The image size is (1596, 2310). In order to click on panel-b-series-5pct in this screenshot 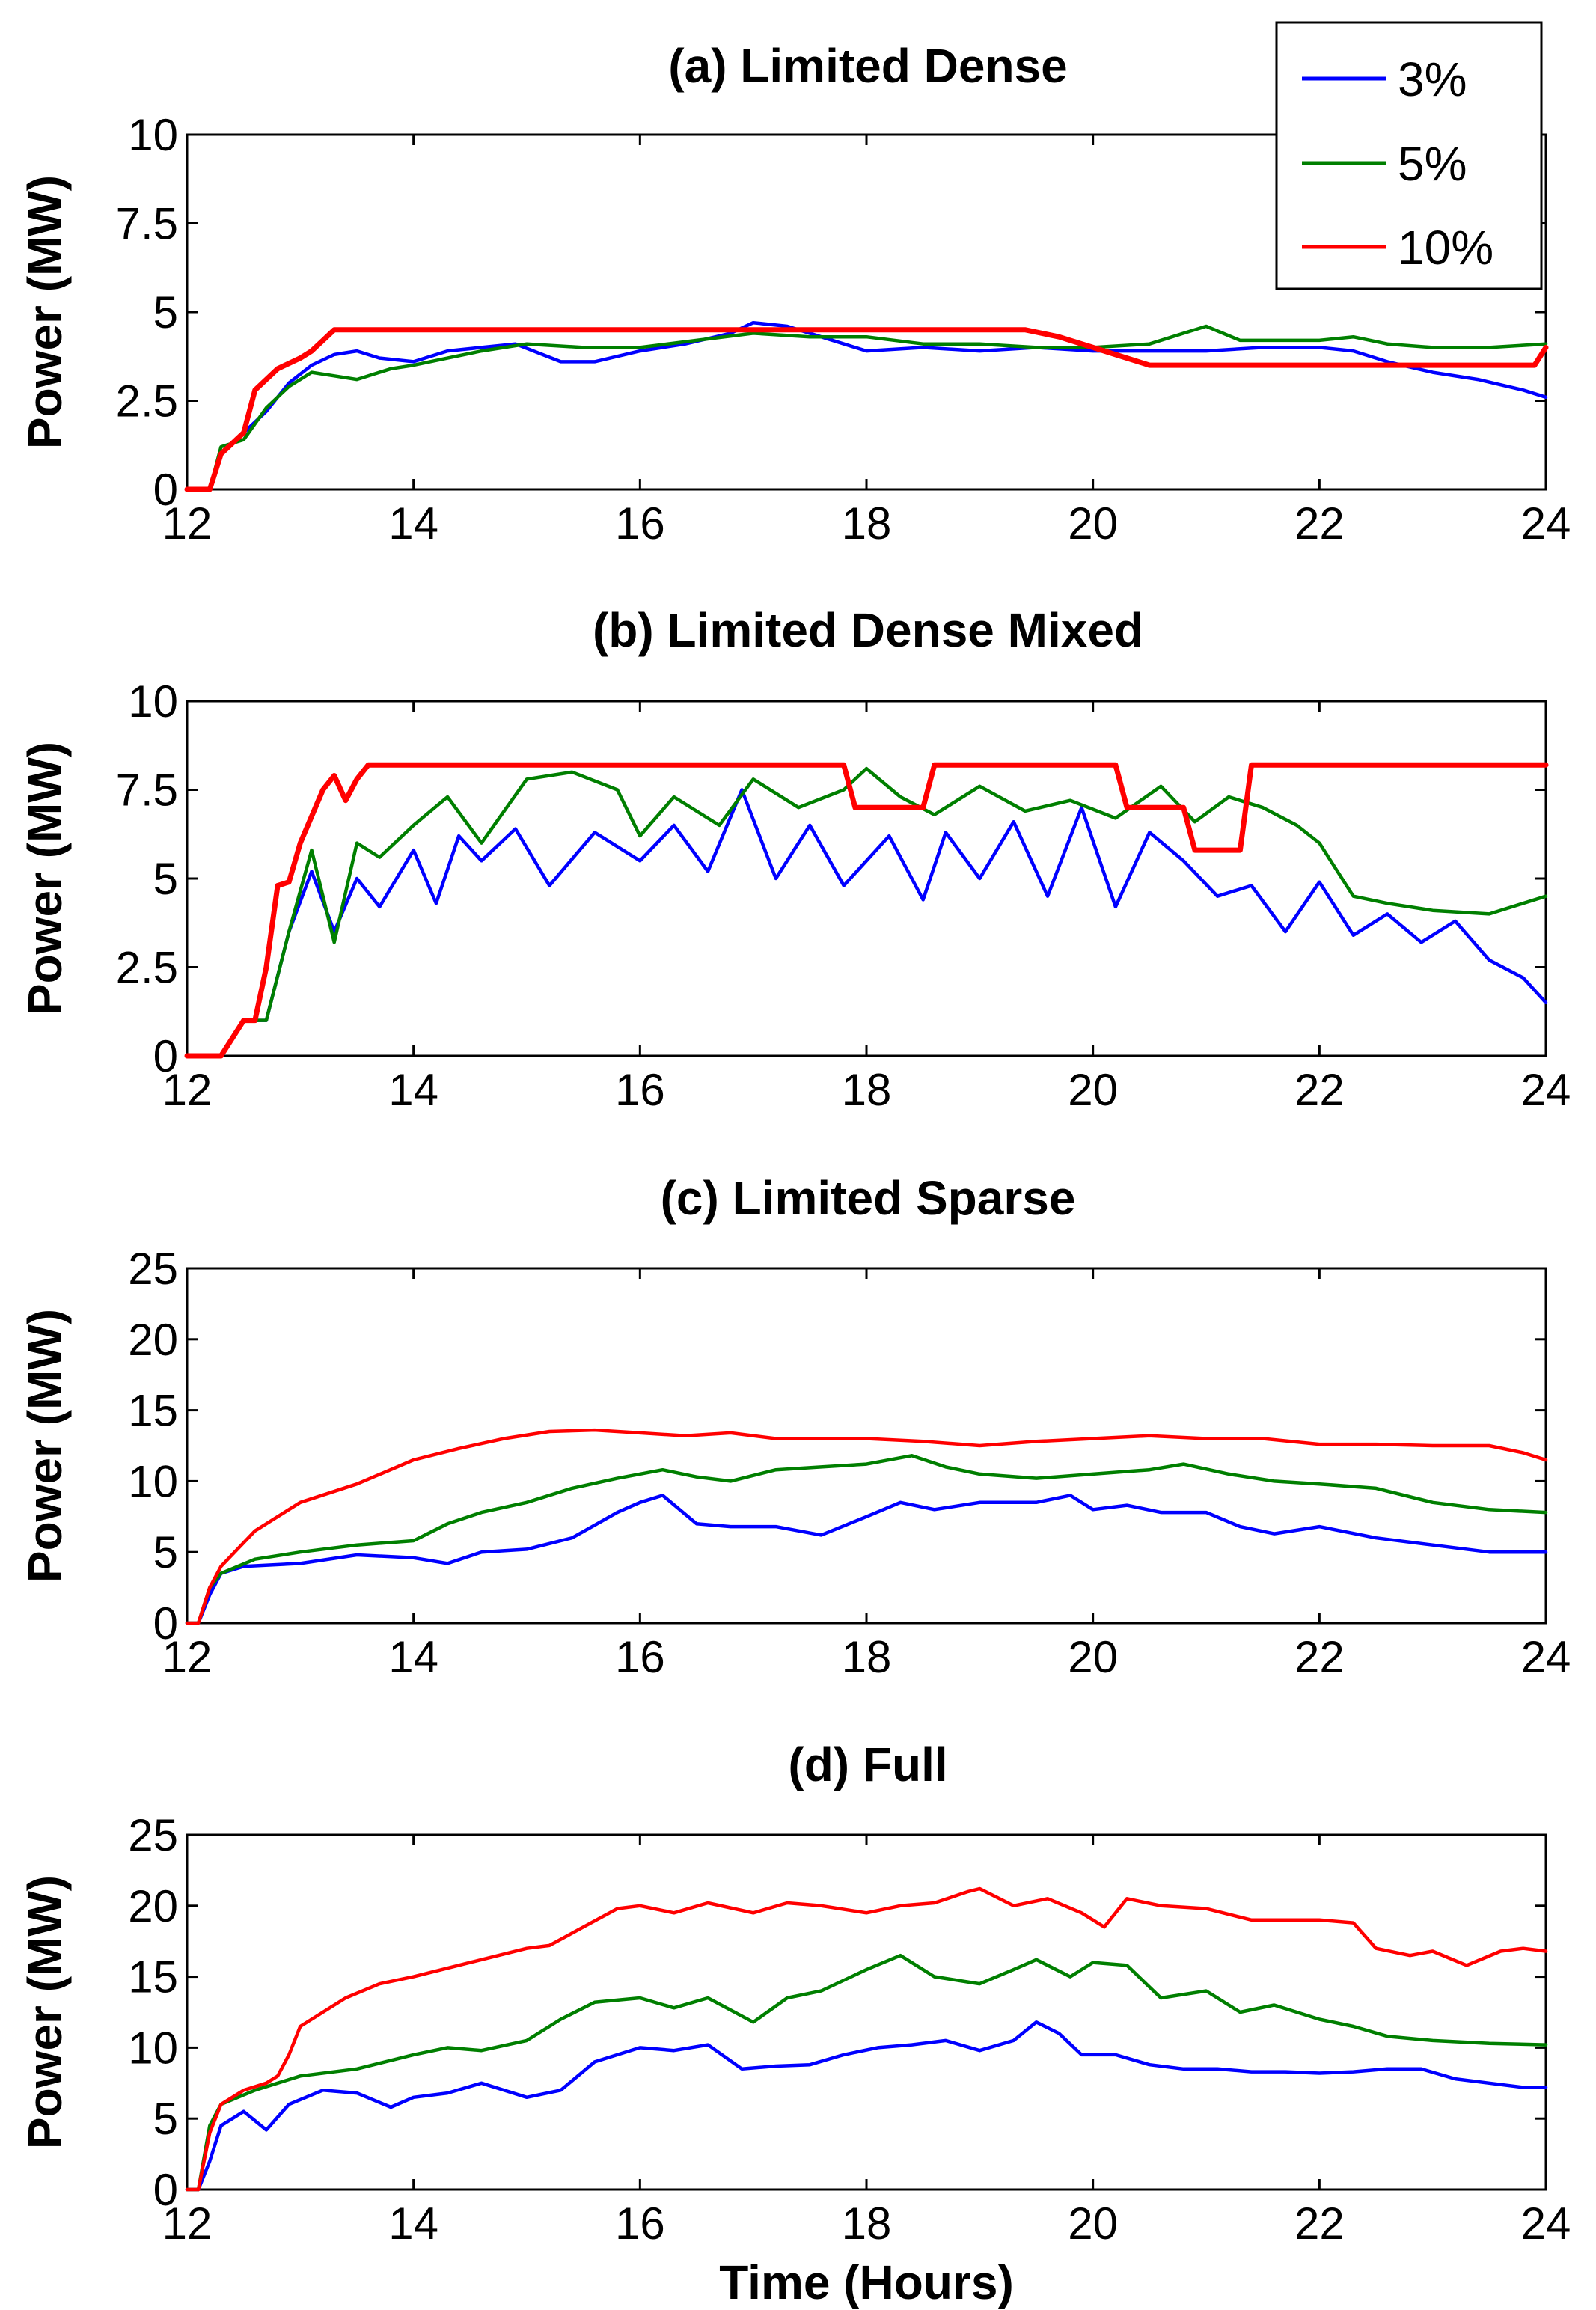, I will do `click(866, 912)`.